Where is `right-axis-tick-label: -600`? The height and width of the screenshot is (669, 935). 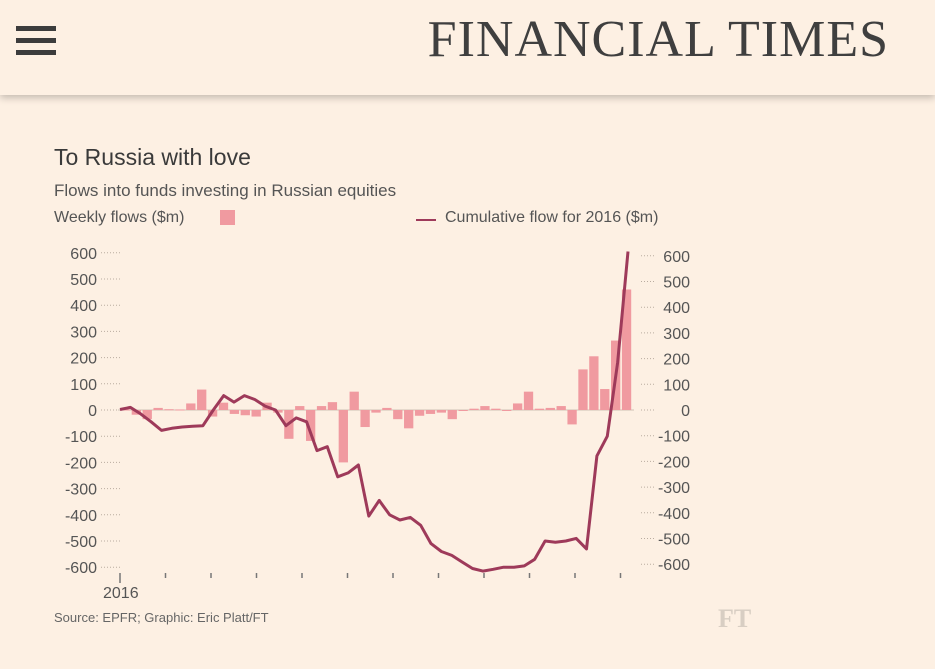
right-axis-tick-label: -600 is located at coordinates (674, 565).